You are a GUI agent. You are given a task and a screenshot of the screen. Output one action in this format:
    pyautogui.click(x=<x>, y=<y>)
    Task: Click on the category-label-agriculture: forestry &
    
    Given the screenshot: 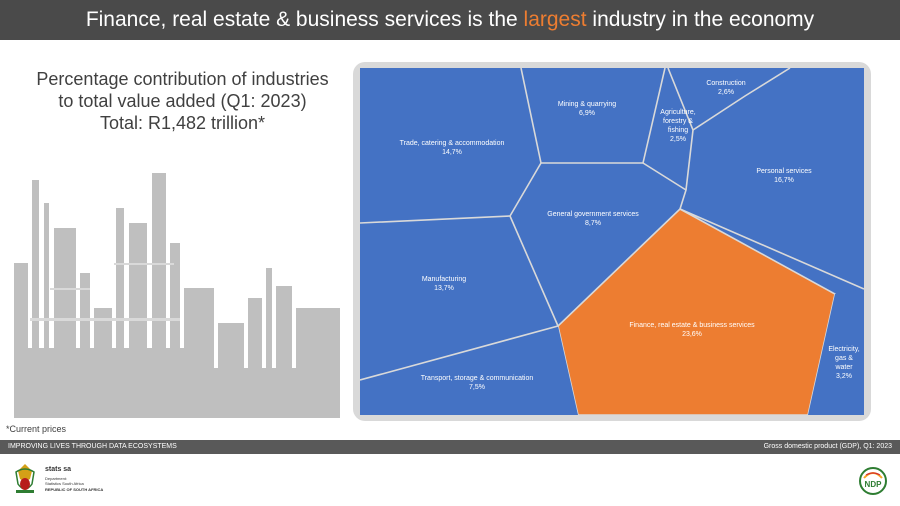 What is the action you would take?
    pyautogui.click(x=678, y=121)
    